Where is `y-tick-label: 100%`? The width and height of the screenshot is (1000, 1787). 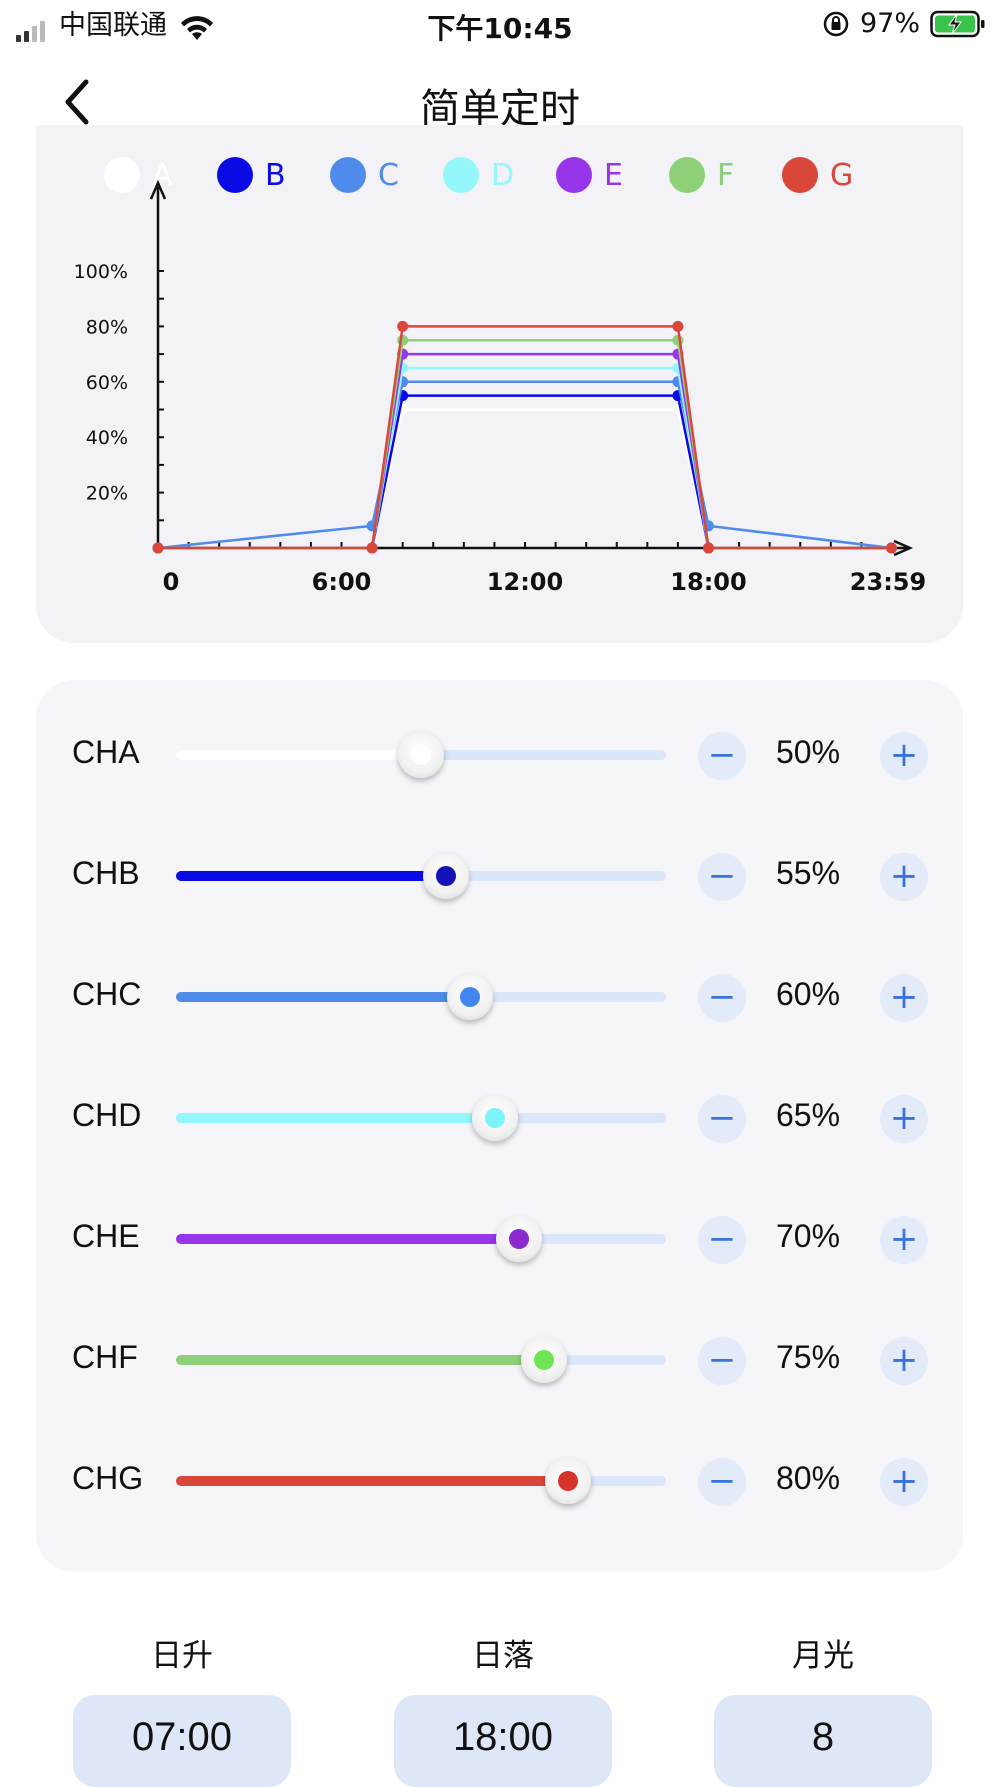 y-tick-label: 100% is located at coordinates (101, 272).